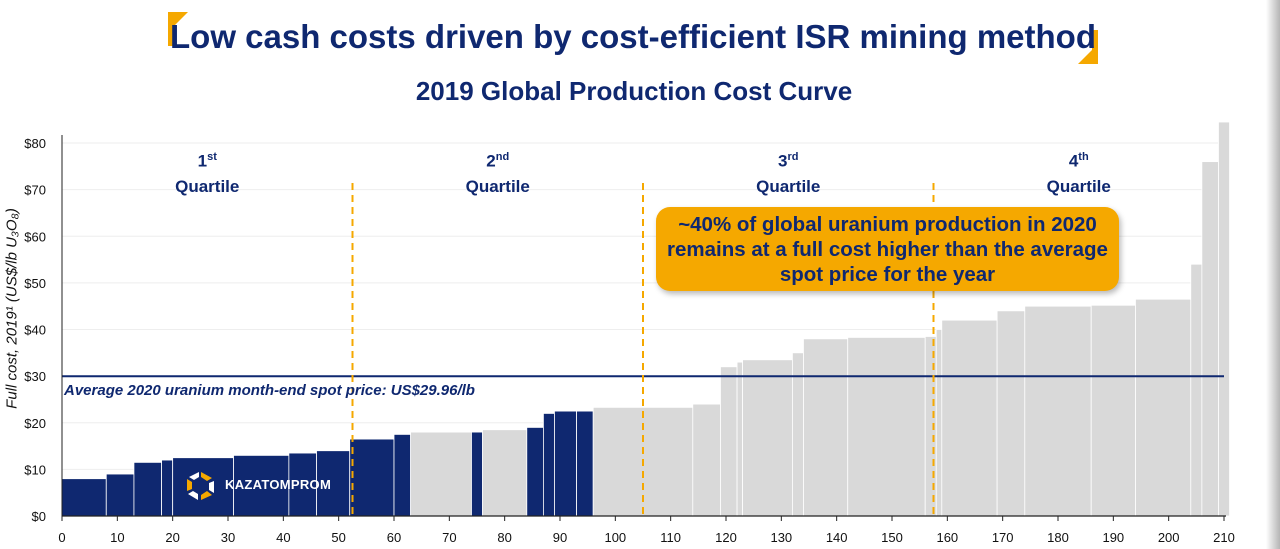 This screenshot has height=549, width=1280. I want to click on x-tick-label: 180, so click(1058, 537).